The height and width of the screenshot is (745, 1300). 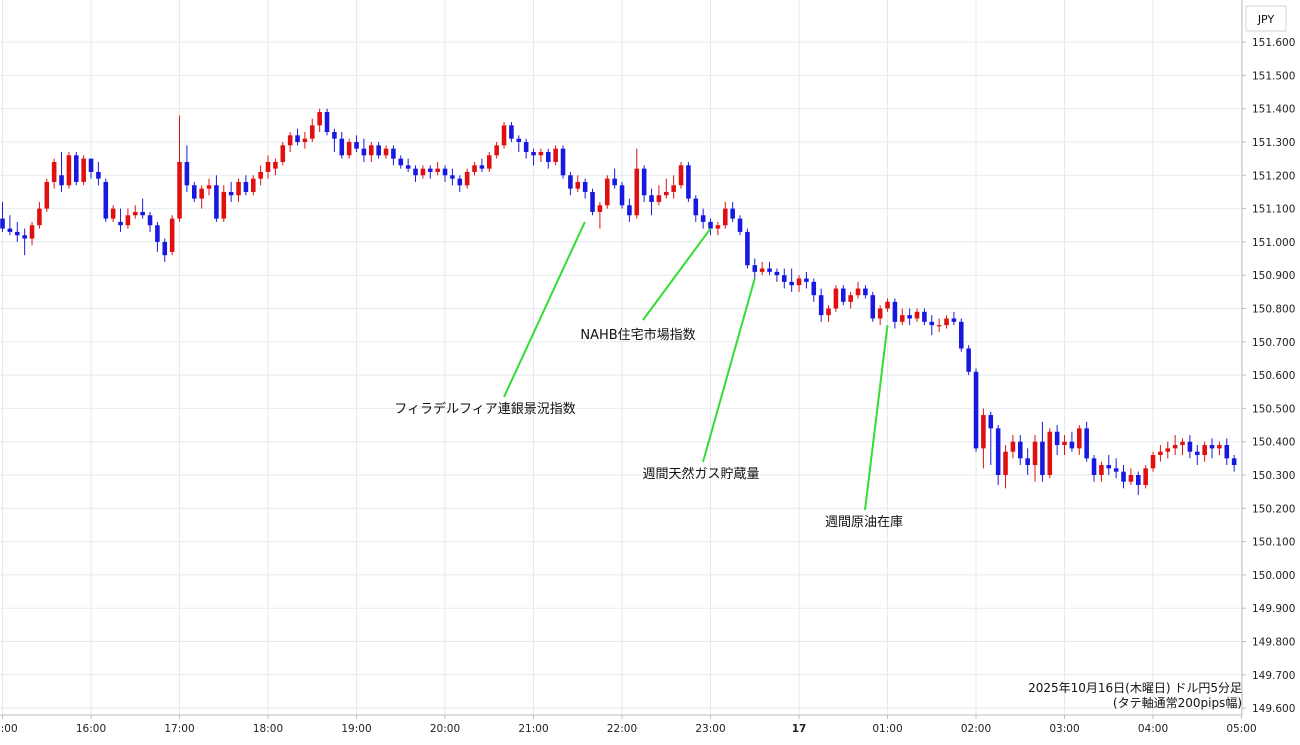 I want to click on y-tick-label: 150.400, so click(x=1273, y=443).